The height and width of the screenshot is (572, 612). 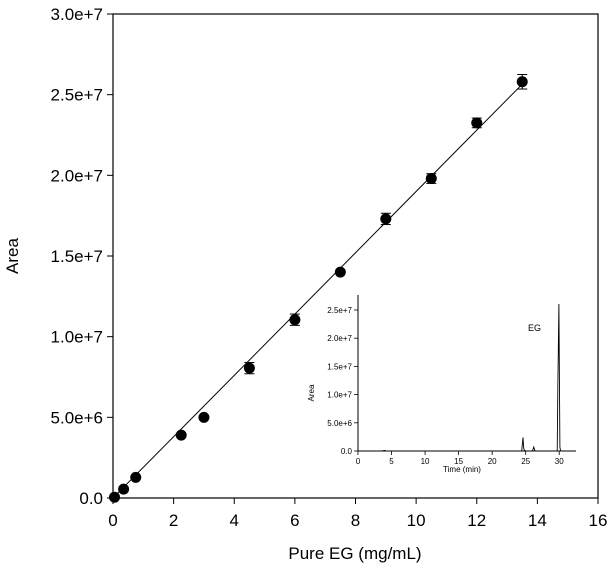 I want to click on inset-x-tick-label: 30, so click(x=559, y=461).